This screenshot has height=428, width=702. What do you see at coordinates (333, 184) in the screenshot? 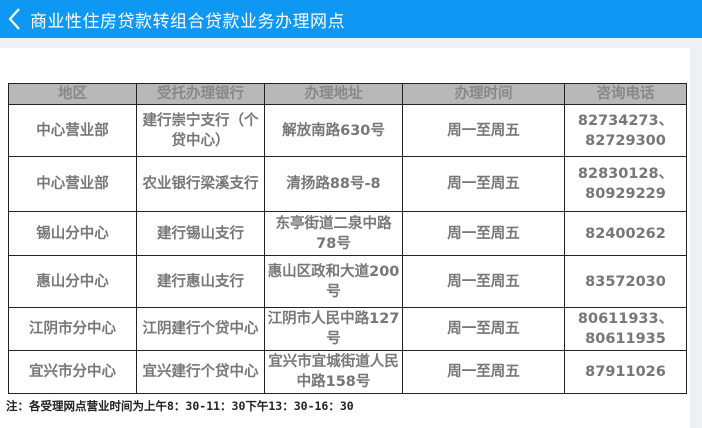
I see `table-cell: 清扬路88号-8` at bounding box center [333, 184].